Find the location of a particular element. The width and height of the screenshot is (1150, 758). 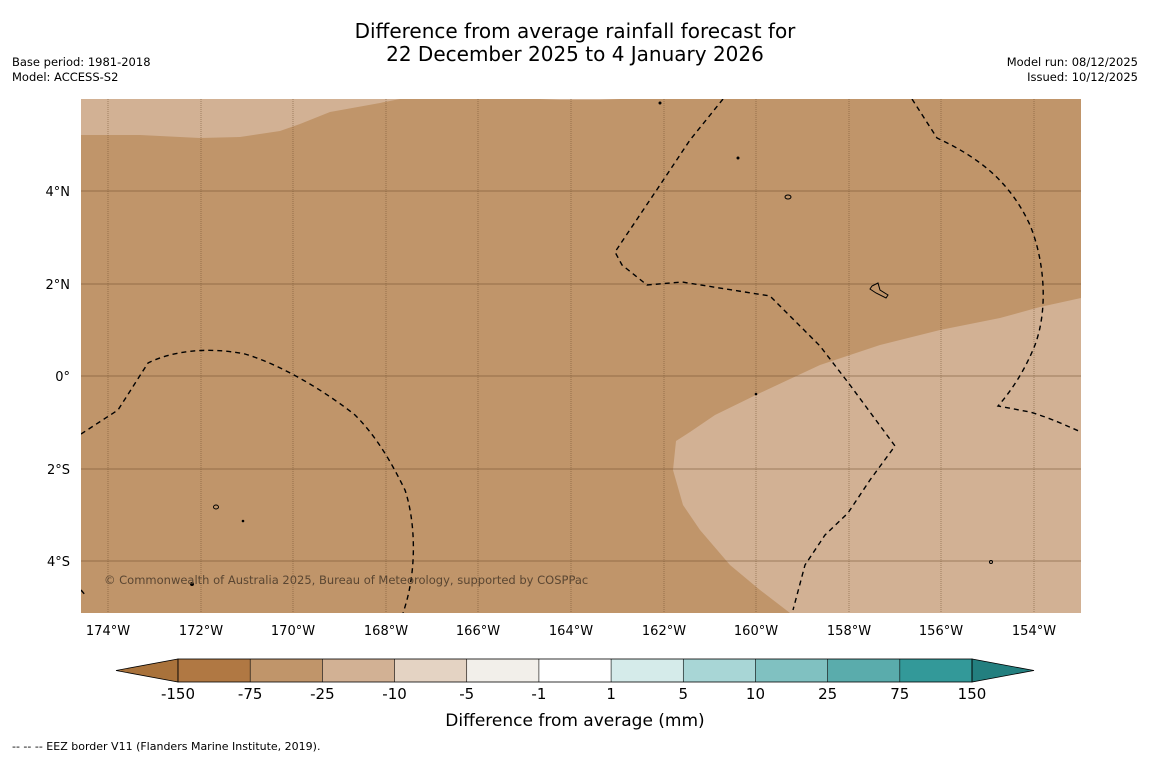

lat-label: 2°N is located at coordinates (58, 285).